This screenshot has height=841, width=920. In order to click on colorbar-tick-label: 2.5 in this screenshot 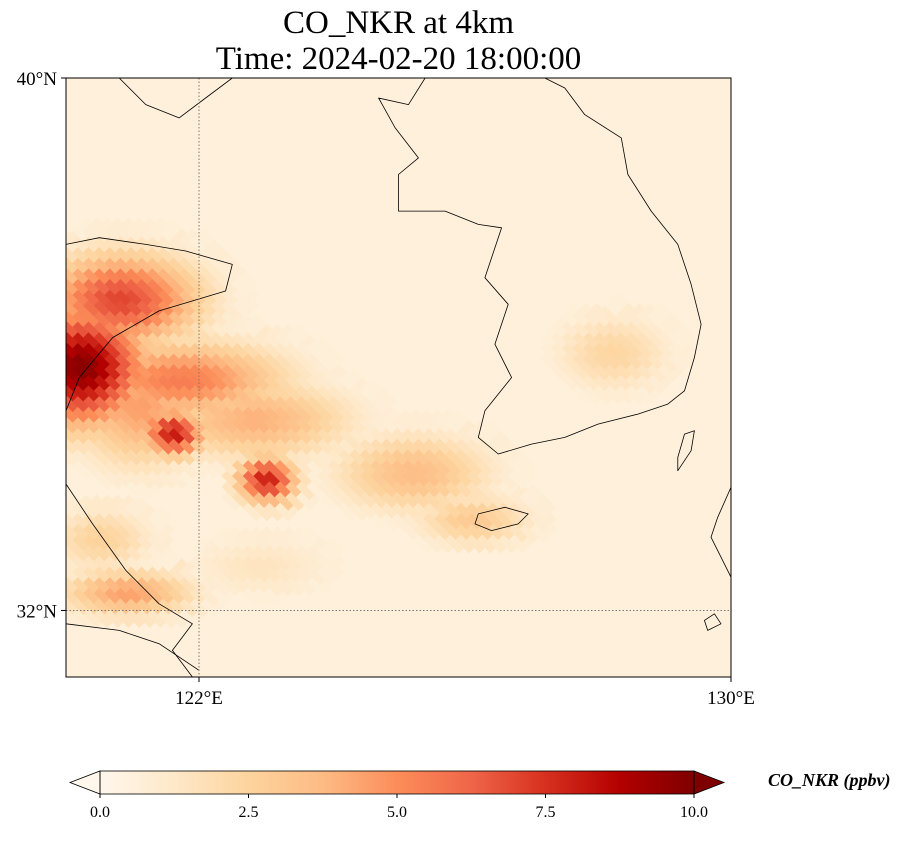, I will do `click(249, 812)`.